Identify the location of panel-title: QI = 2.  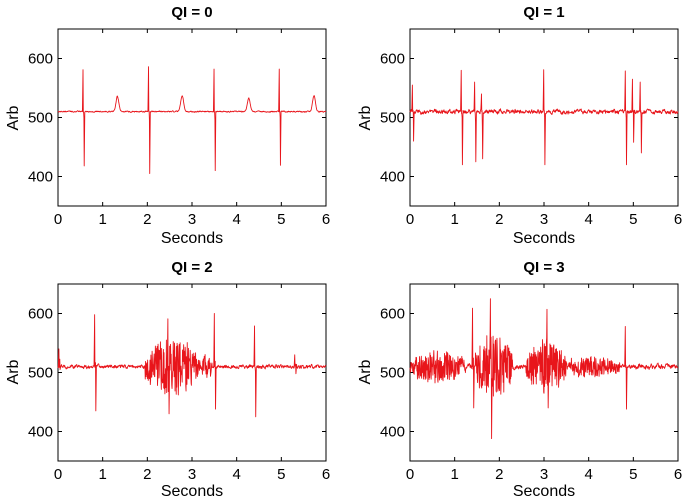
(191, 267).